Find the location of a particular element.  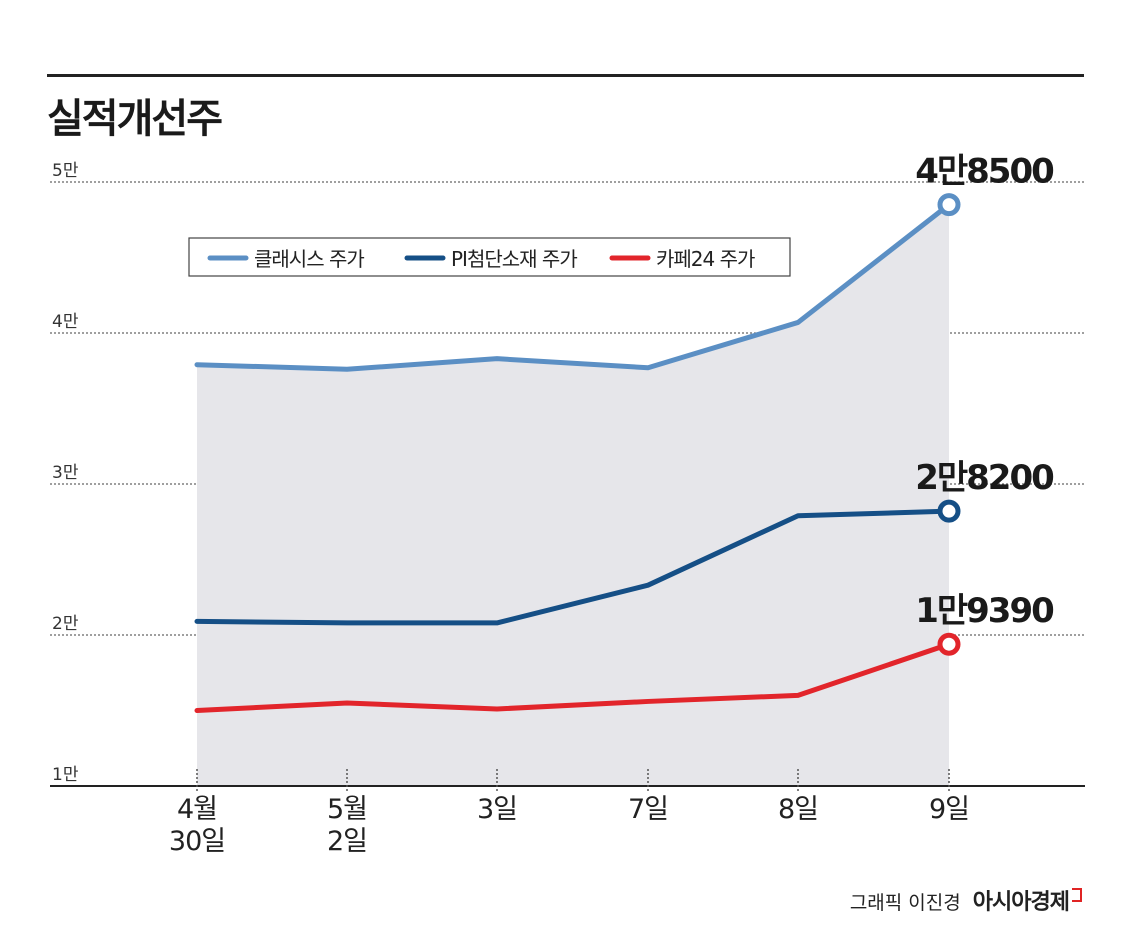

x-tick-label: 3일 is located at coordinates (497, 809).